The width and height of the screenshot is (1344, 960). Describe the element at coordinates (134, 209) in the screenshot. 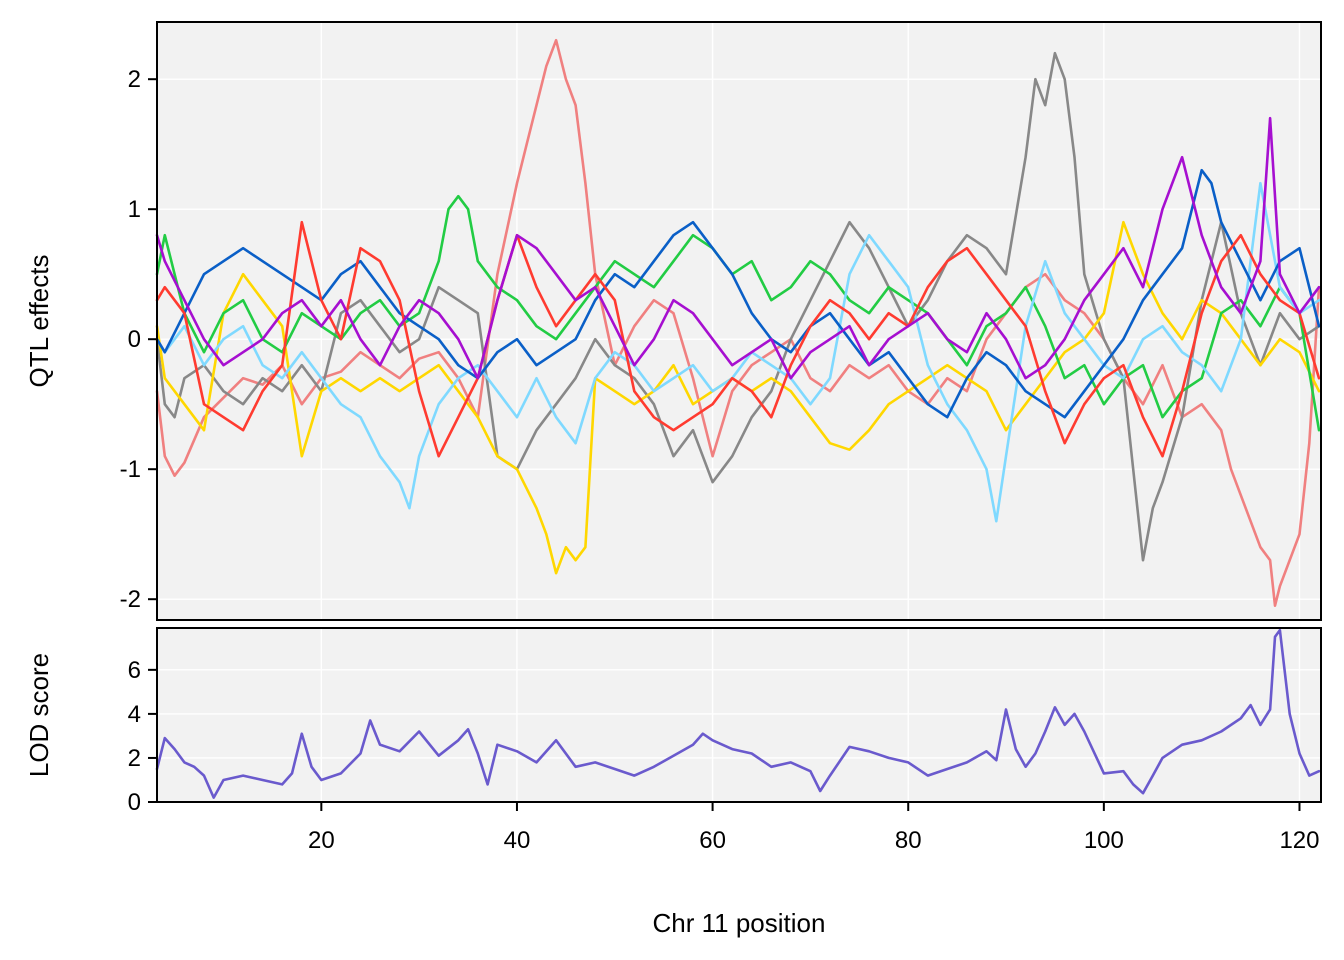

I see `qtl-effects-y-tick-label: 1` at that location.